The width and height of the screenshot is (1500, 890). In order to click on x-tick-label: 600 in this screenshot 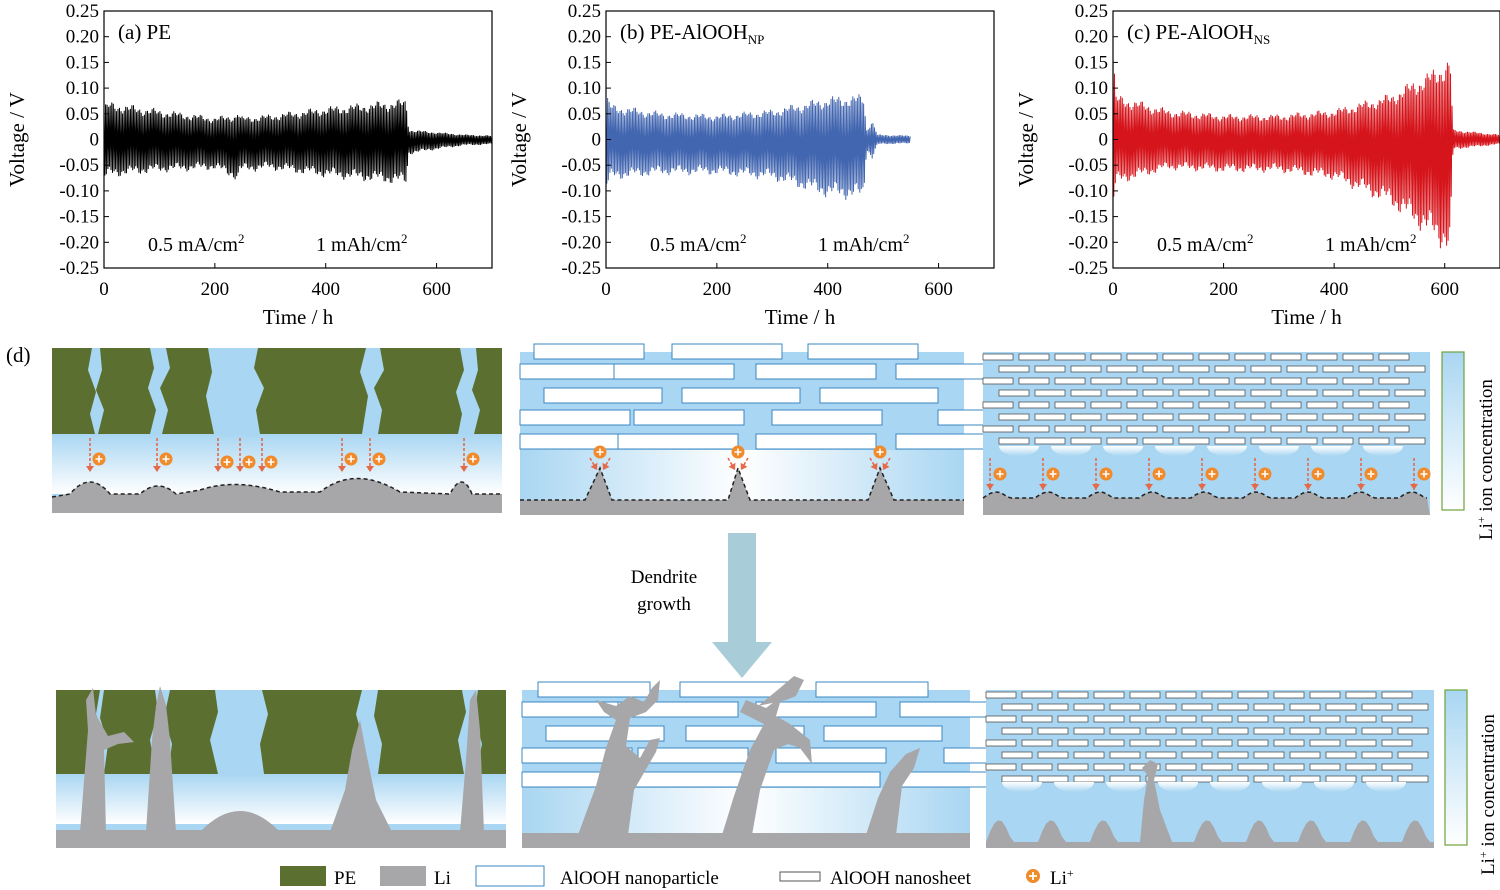, I will do `click(938, 289)`.